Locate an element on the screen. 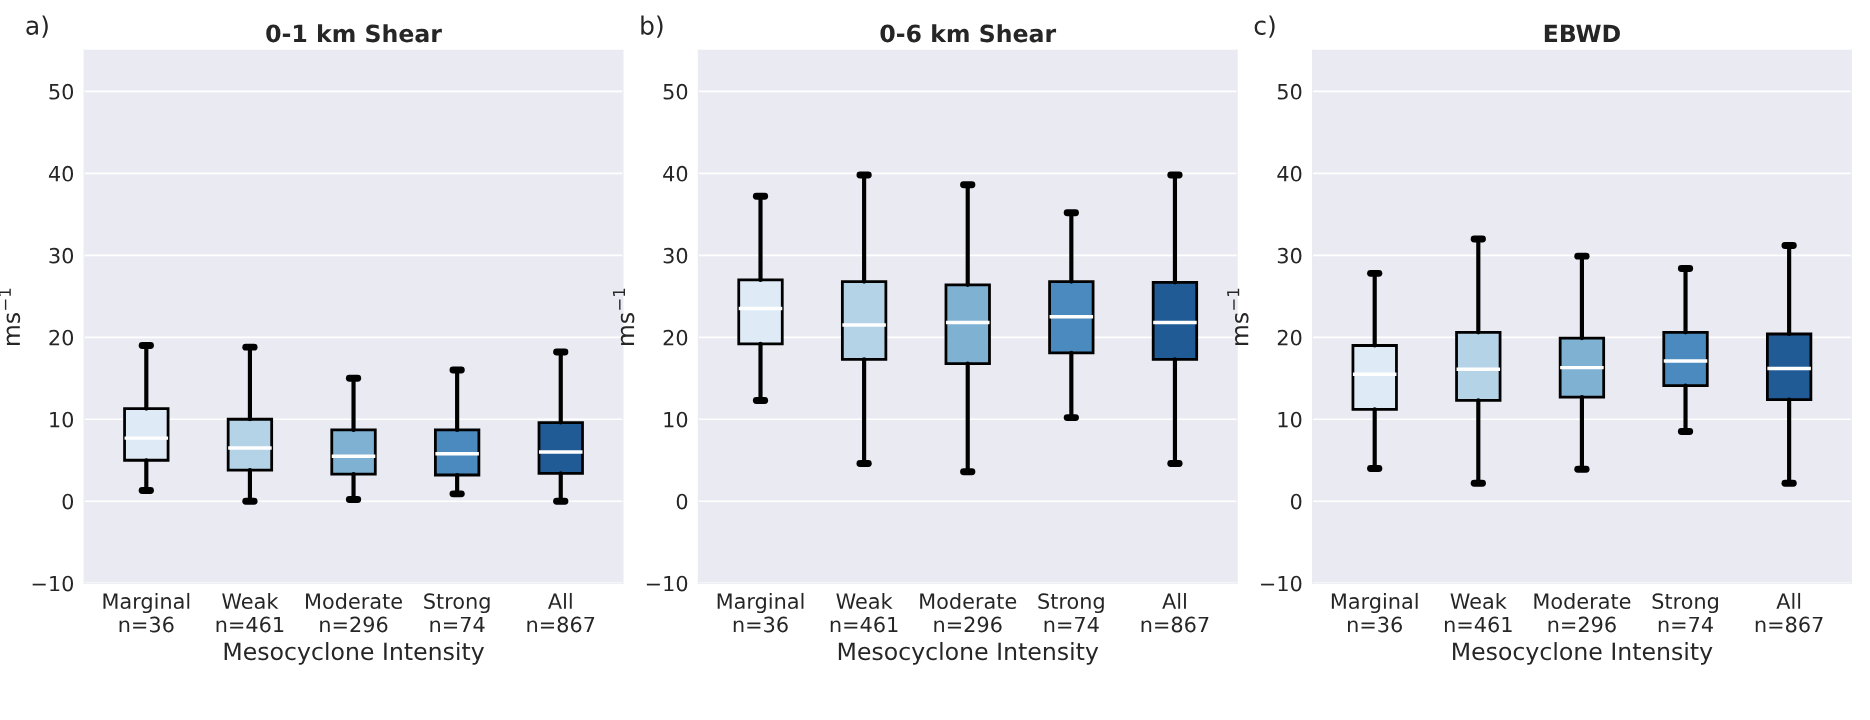 Image resolution: width=1870 pixels, height=720 pixels. chart-title: EBWD is located at coordinates (1582, 33).